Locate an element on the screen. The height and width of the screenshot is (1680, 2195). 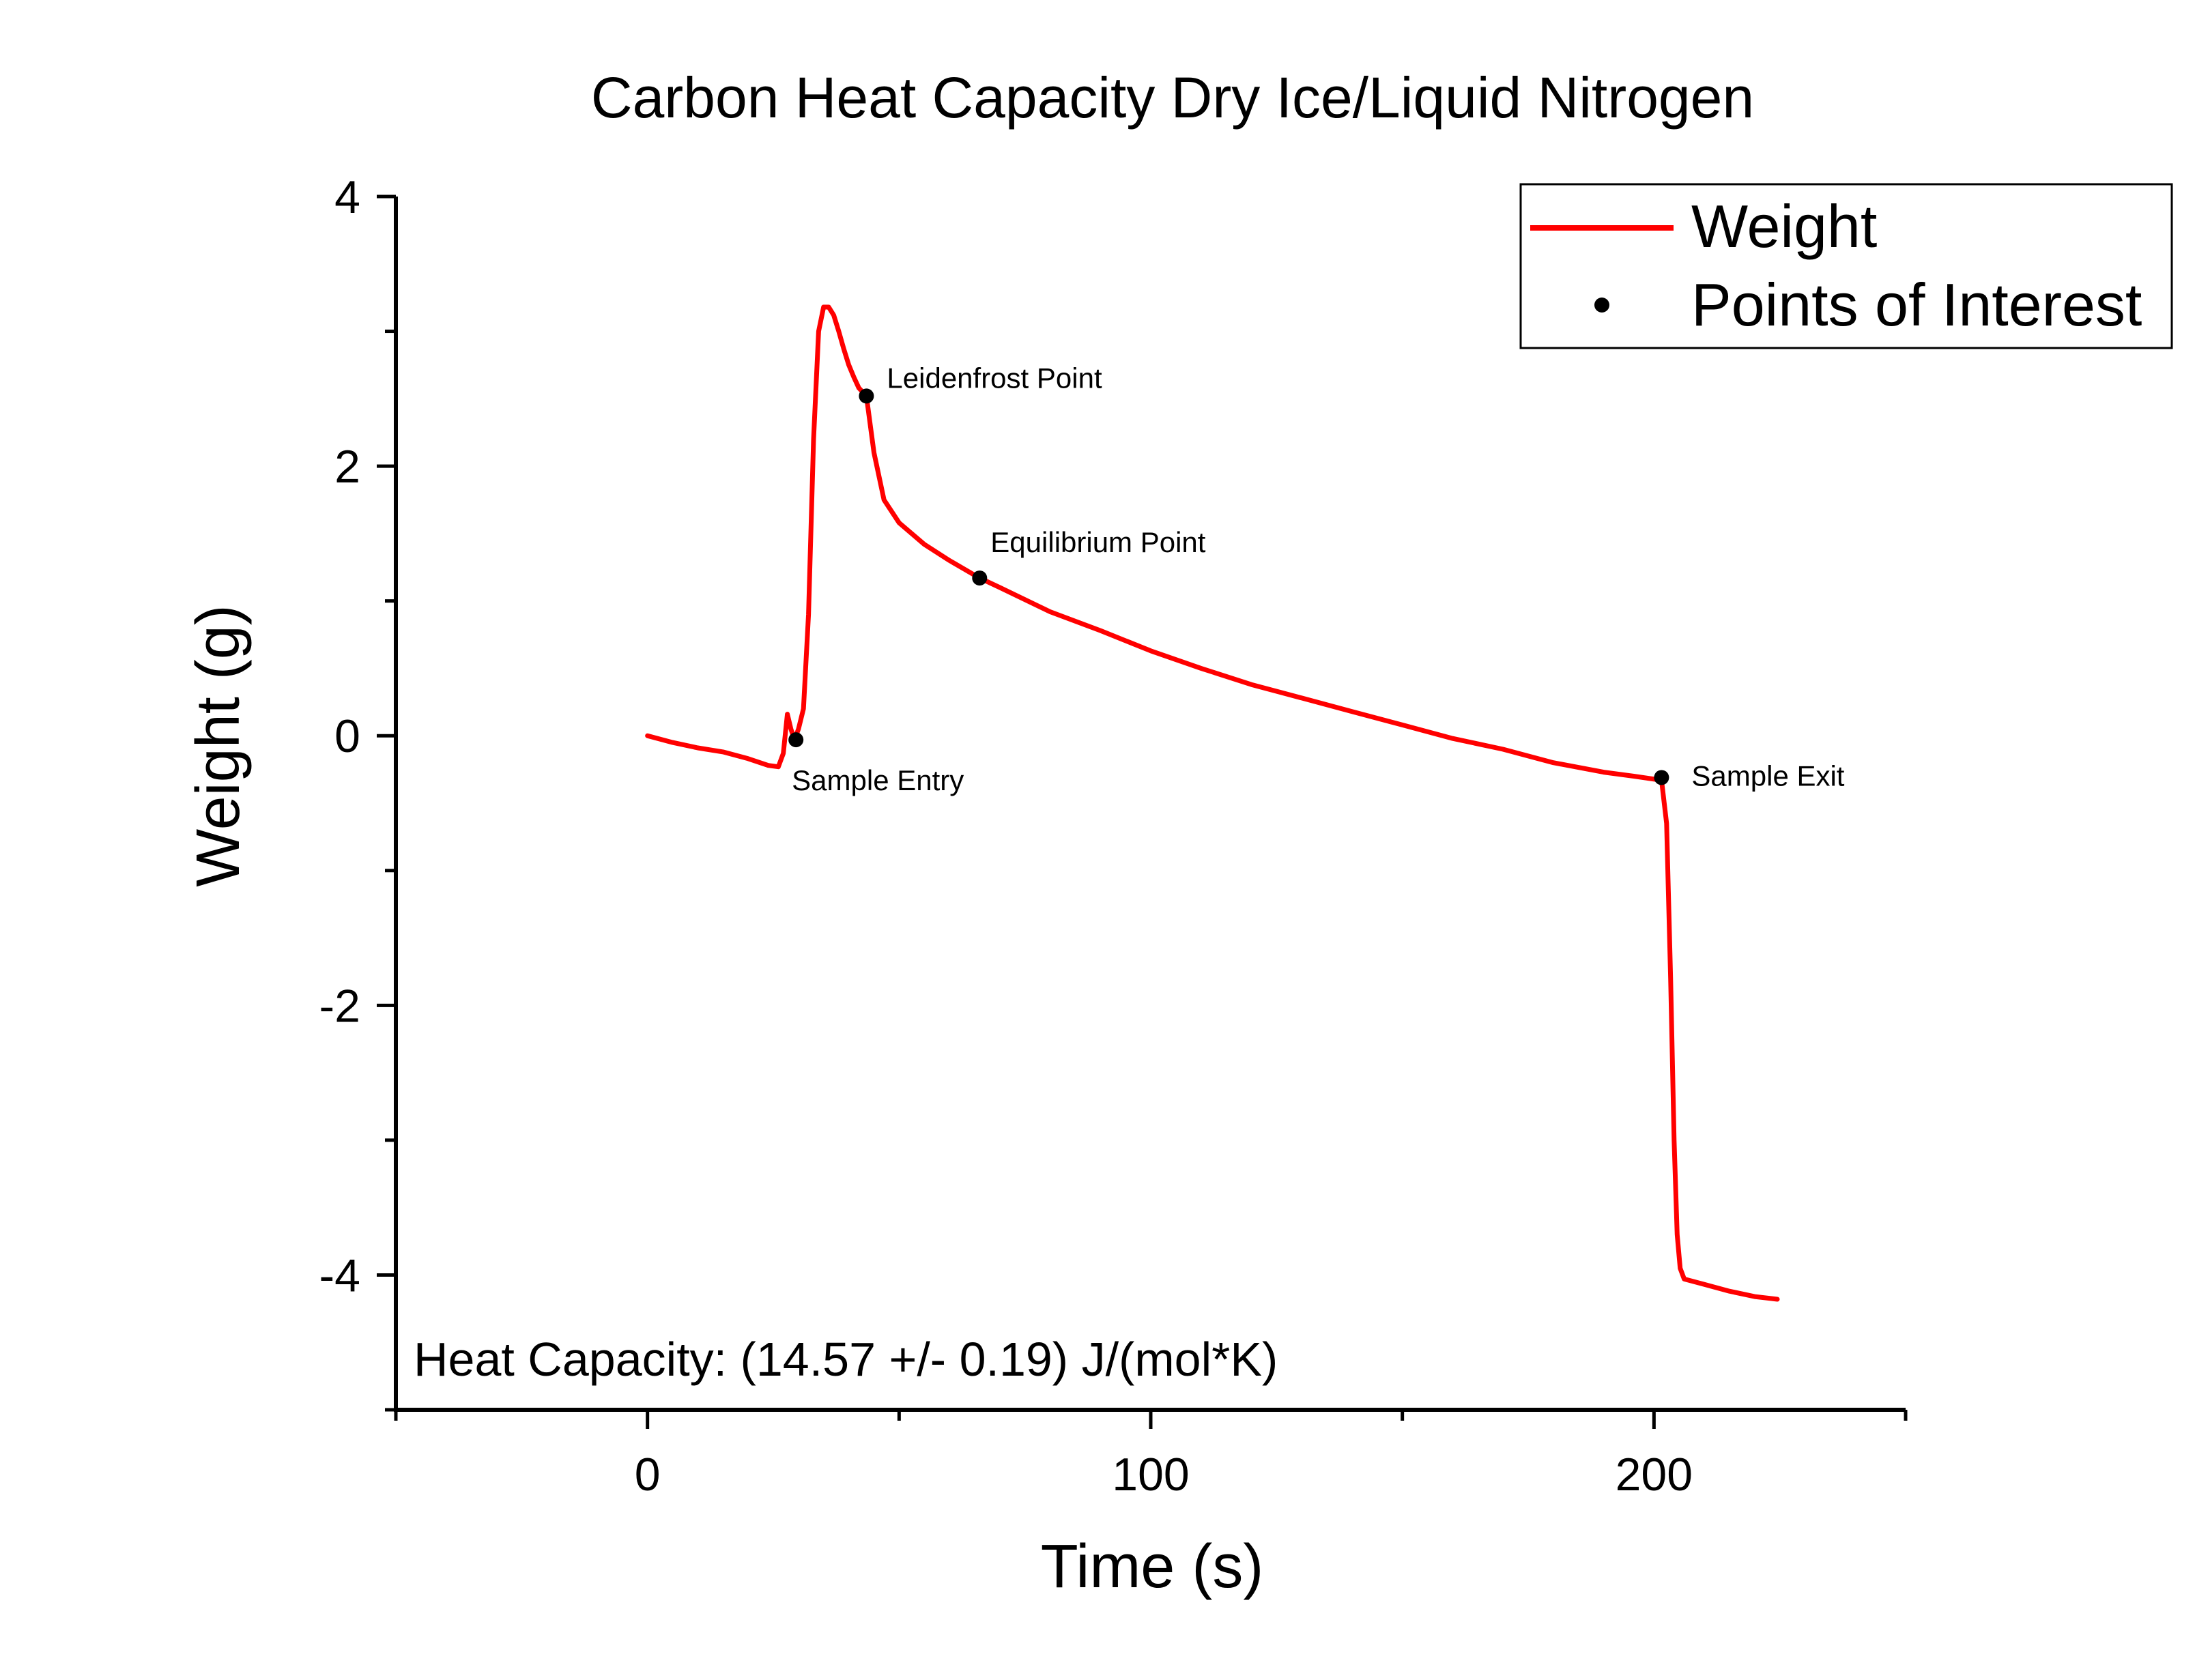
y-tick-label: 0 is located at coordinates (347, 736).